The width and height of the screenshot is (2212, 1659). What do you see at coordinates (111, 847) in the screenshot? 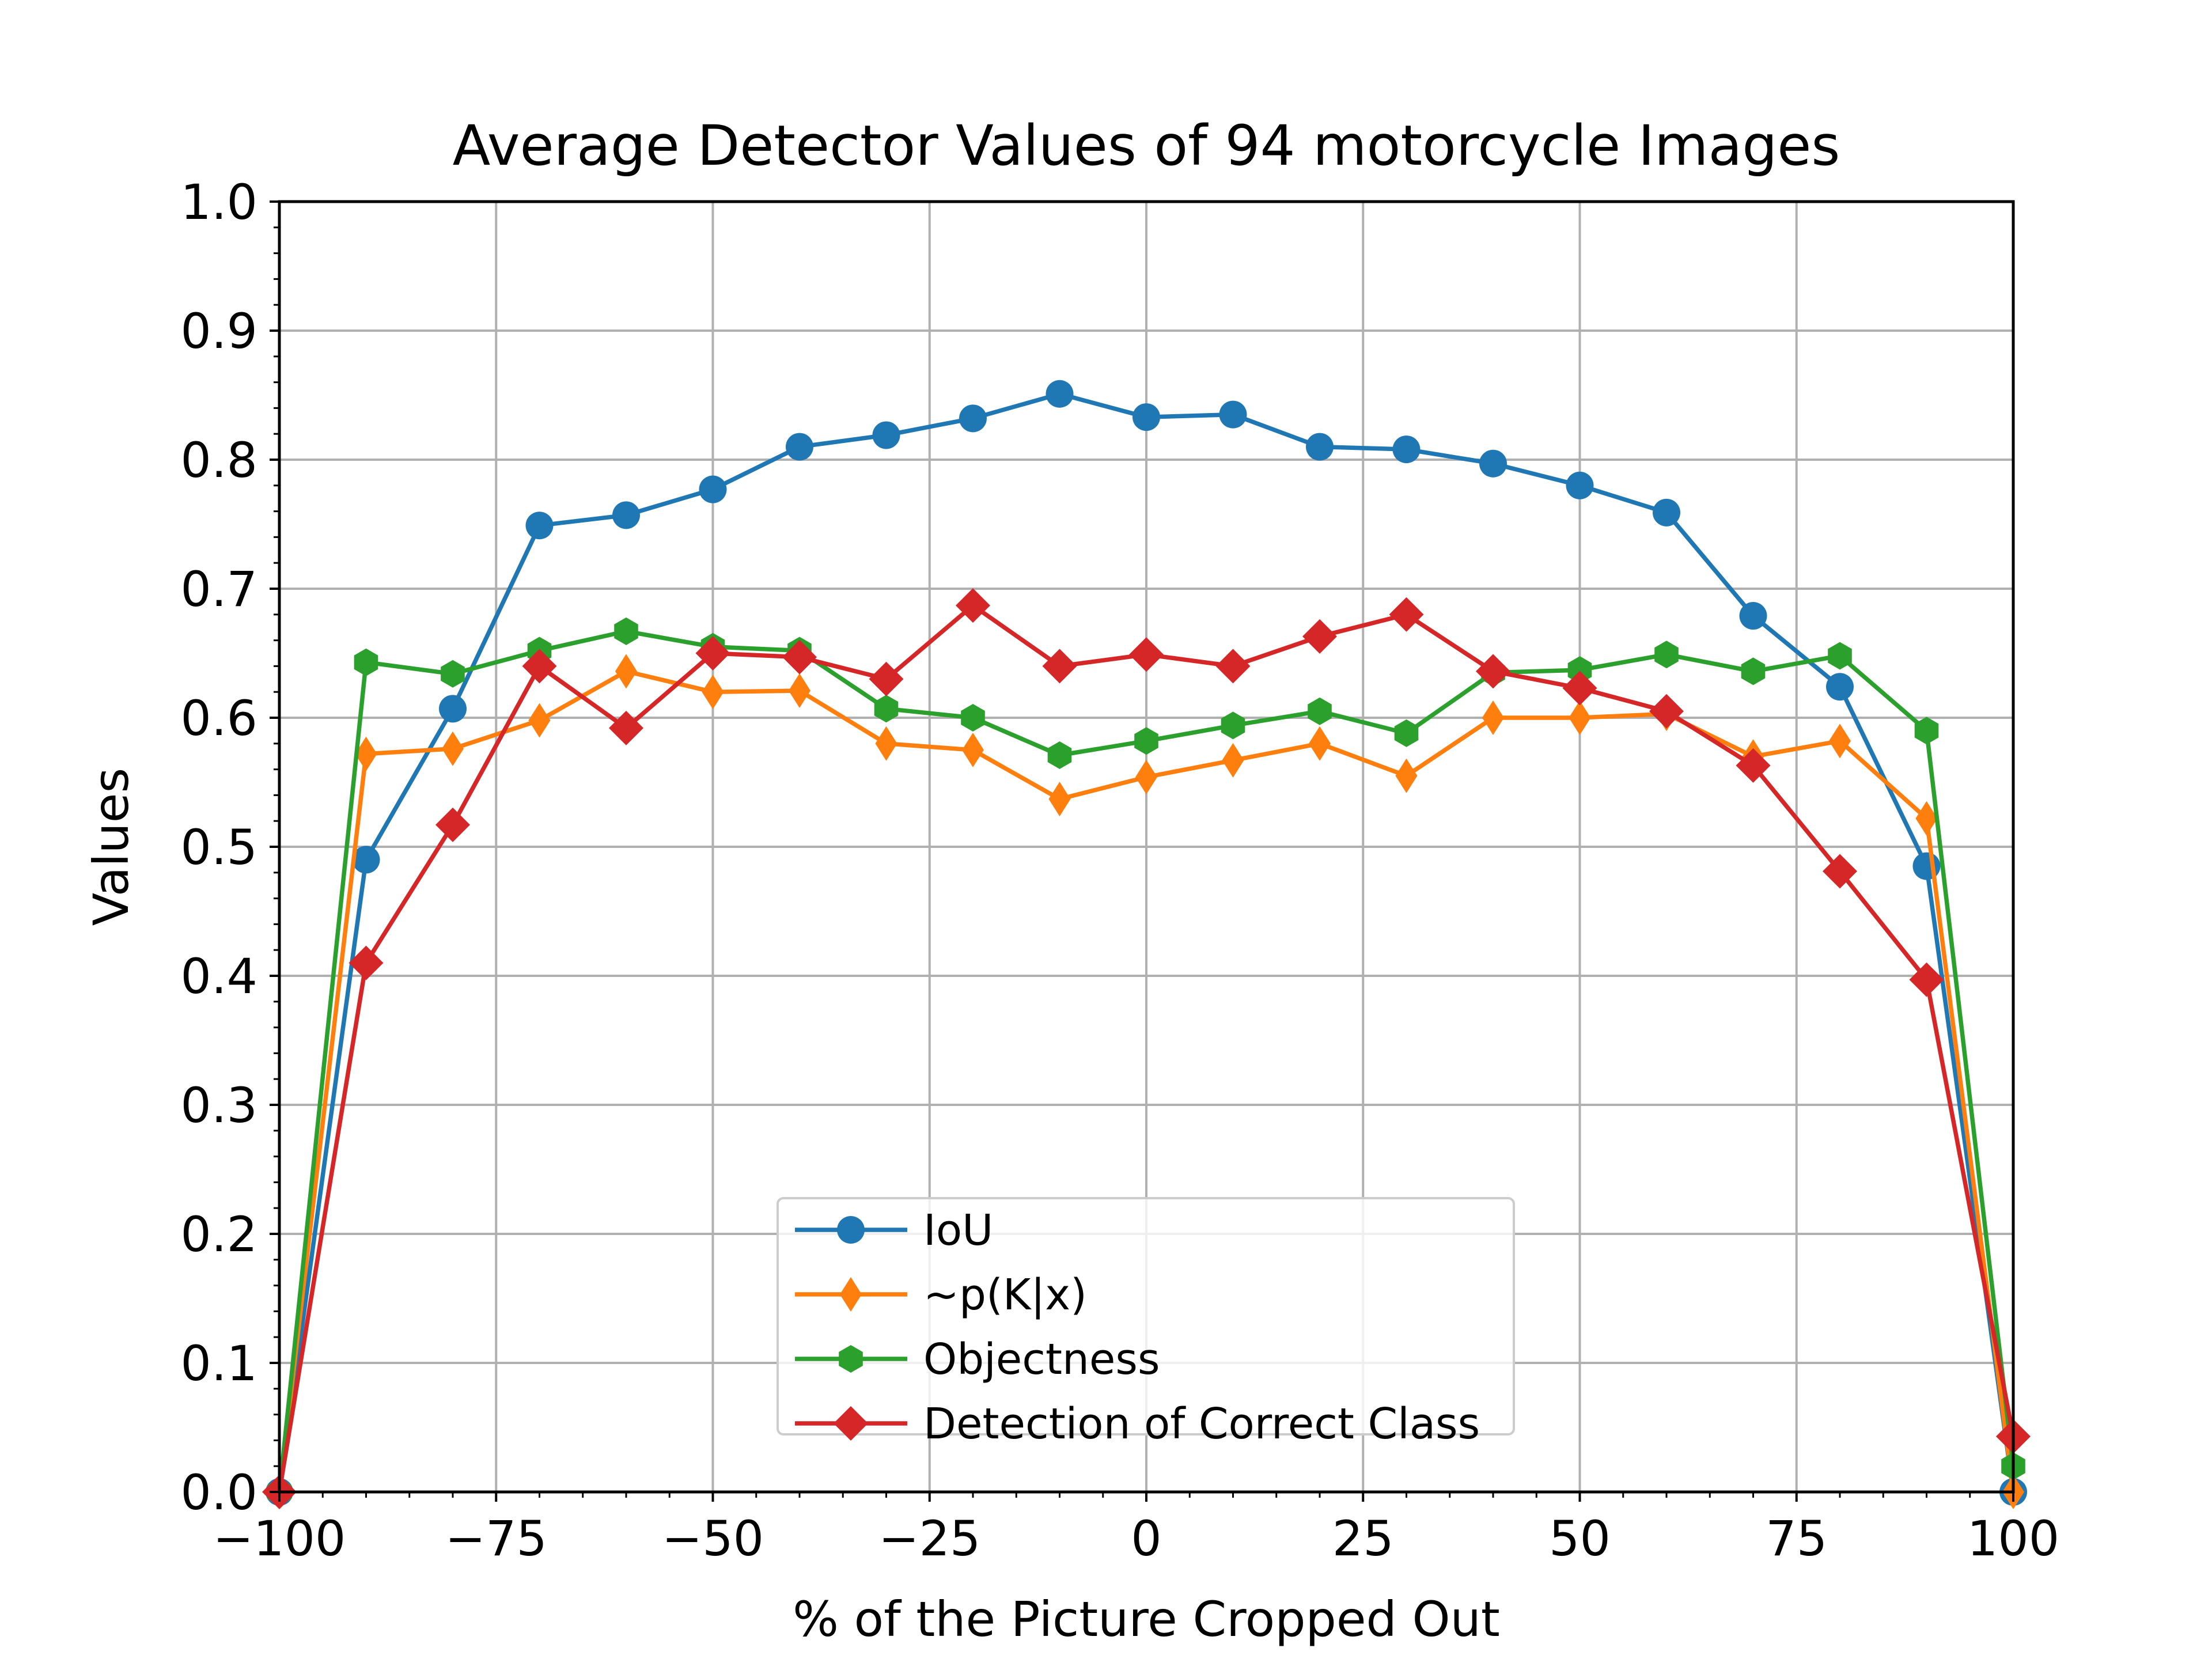
I see `y-axis-label: Values` at bounding box center [111, 847].